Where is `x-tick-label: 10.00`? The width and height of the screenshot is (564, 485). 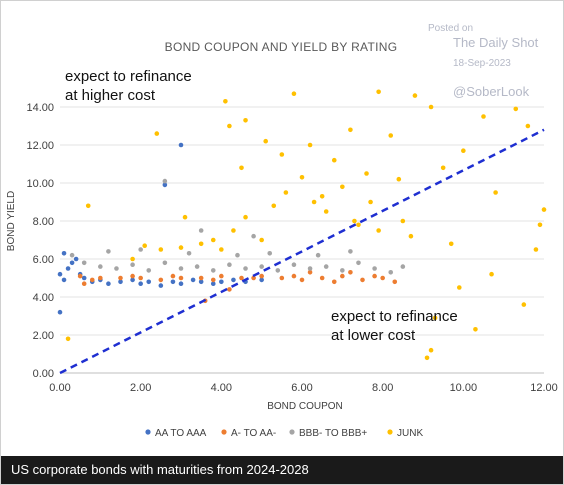
x-tick-label: 10.00 is located at coordinates (464, 388).